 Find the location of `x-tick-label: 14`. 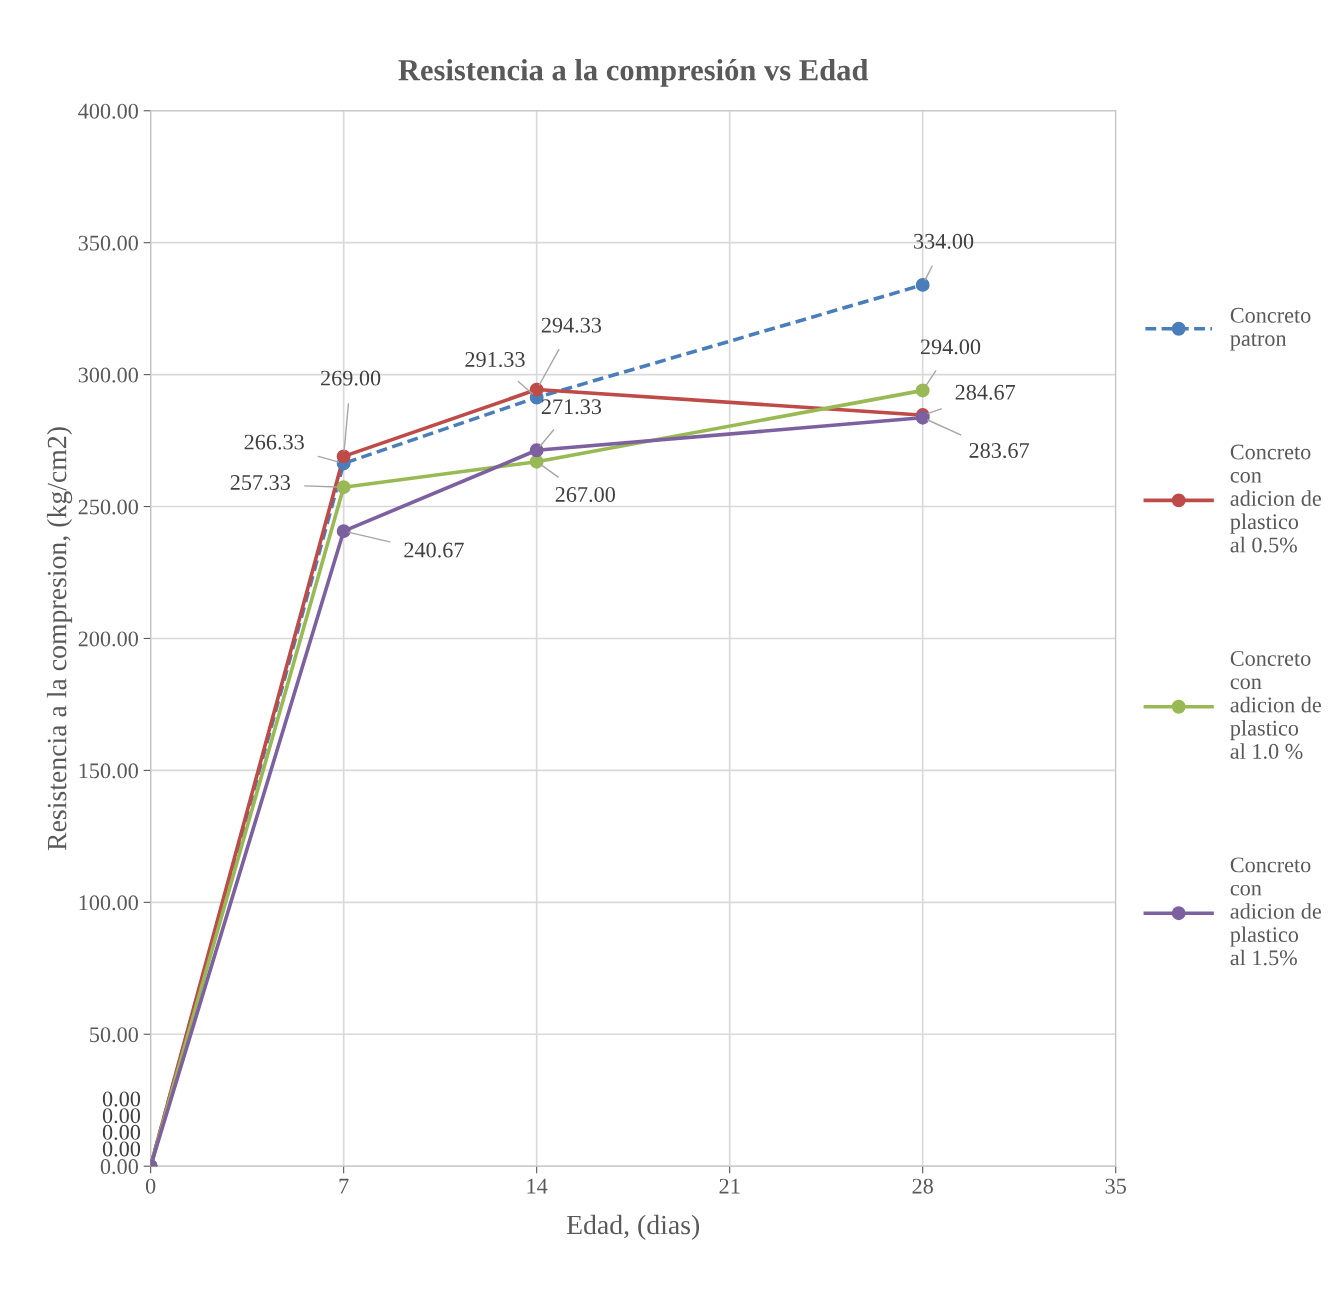

x-tick-label: 14 is located at coordinates (537, 1186).